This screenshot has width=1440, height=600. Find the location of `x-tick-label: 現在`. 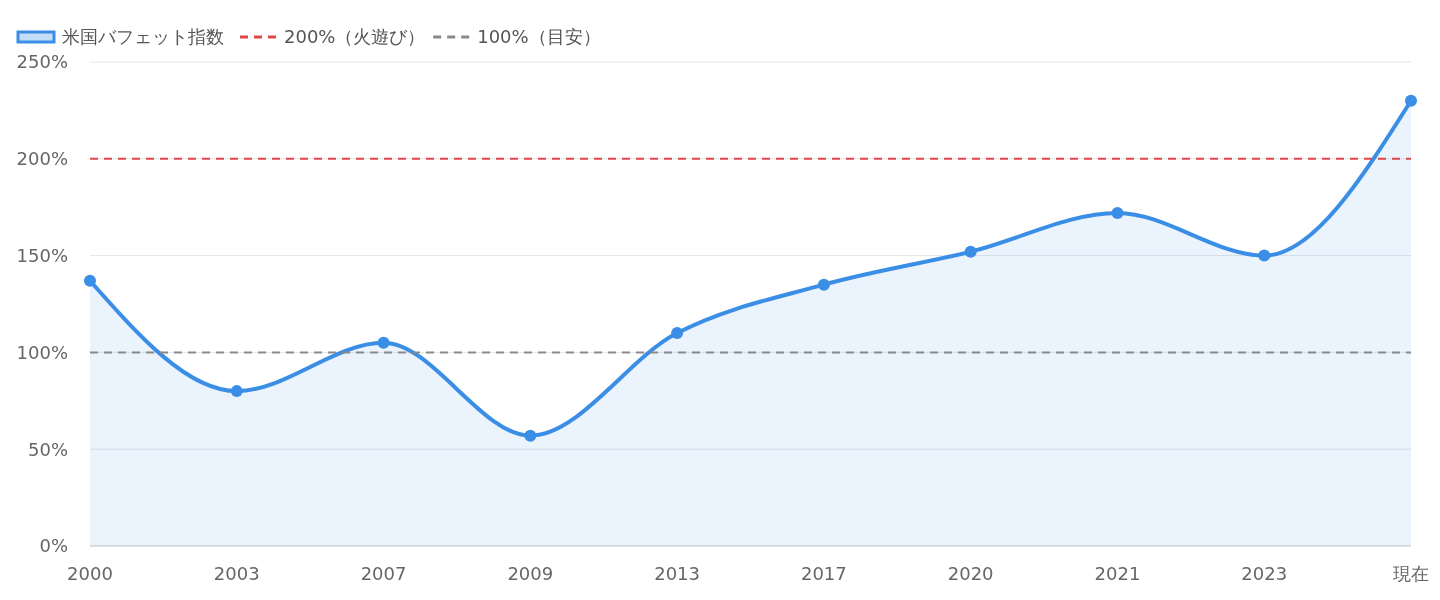

x-tick-label: 現在 is located at coordinates (1411, 573).